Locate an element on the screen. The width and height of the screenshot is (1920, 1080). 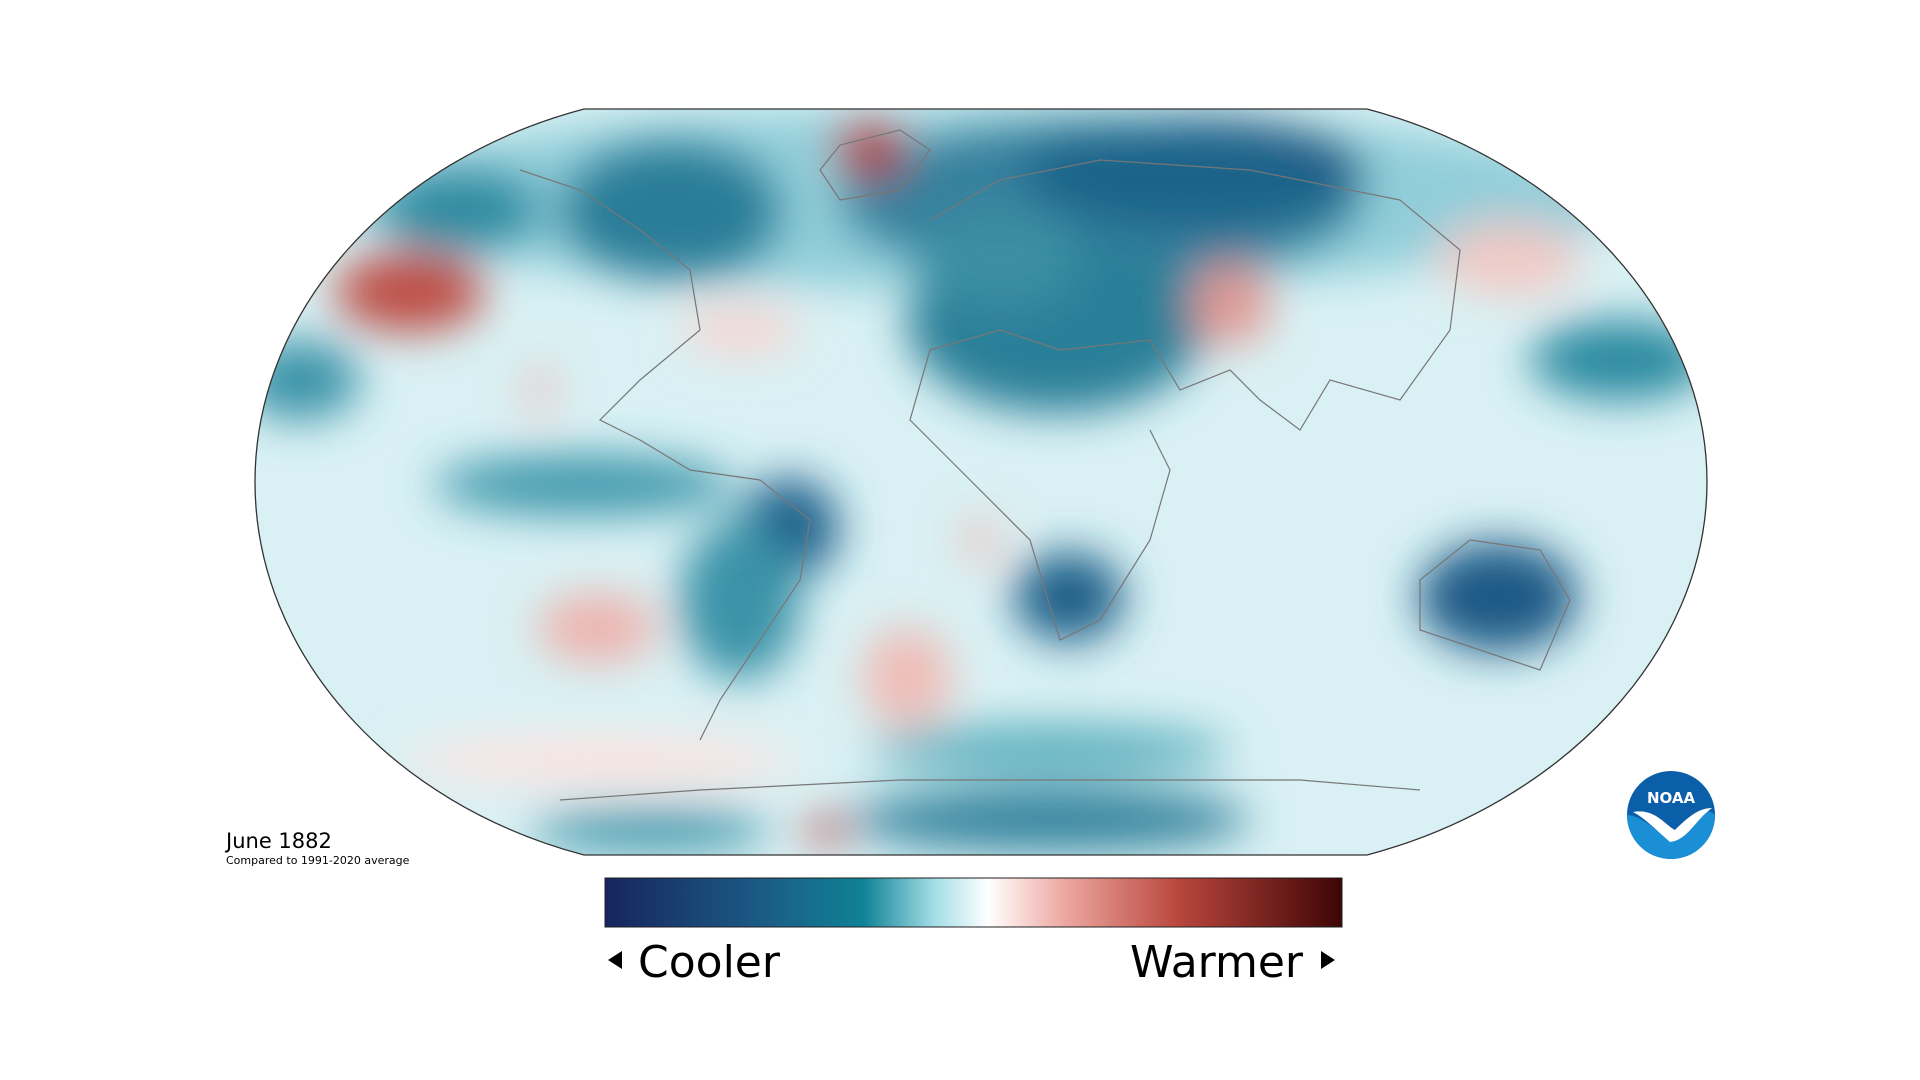
map-subtitle: Compared to 1991-2020 average is located at coordinates (318, 860).